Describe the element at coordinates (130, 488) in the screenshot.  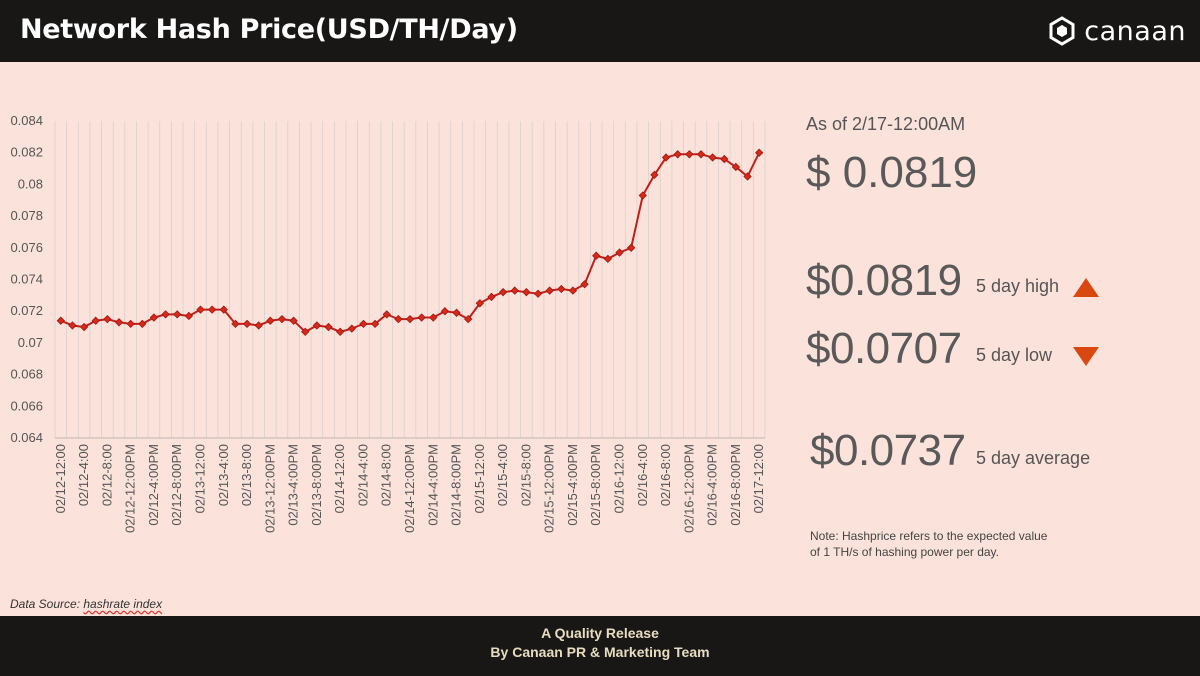
I see `x-tick-label: 02/12-12:00PM` at that location.